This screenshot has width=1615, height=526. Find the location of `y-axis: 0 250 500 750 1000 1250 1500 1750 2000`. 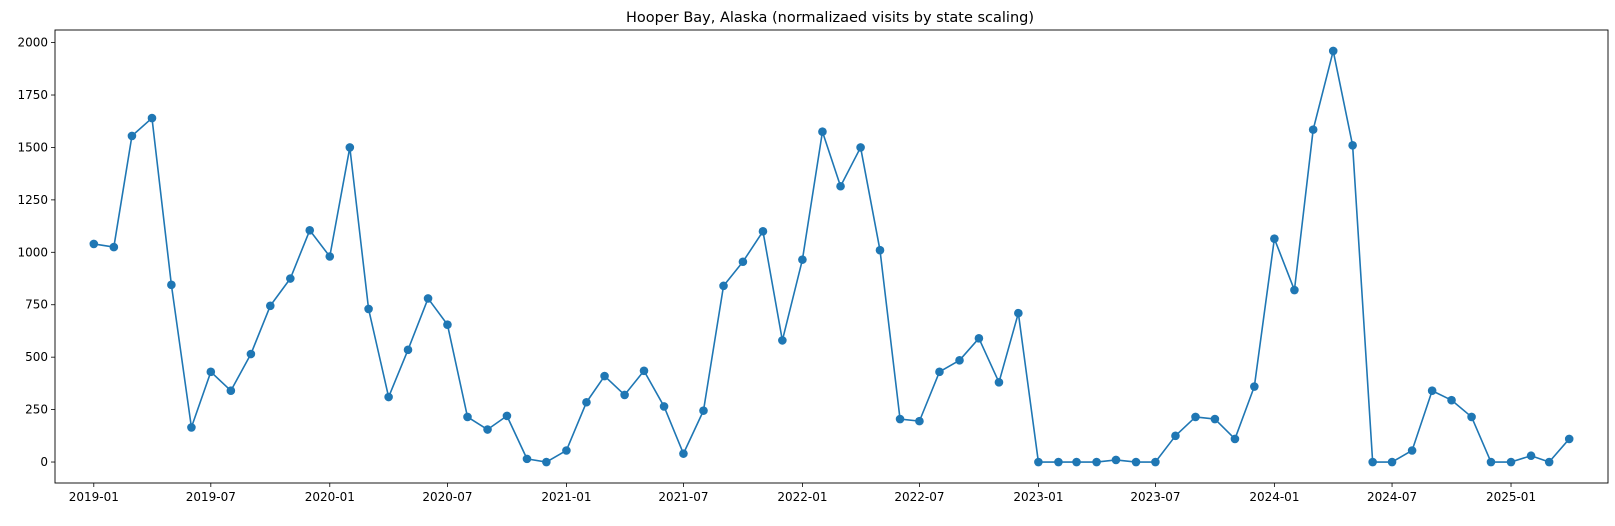

y-axis: 0 250 500 750 1000 1250 1500 1750 2000 is located at coordinates (36, 252).